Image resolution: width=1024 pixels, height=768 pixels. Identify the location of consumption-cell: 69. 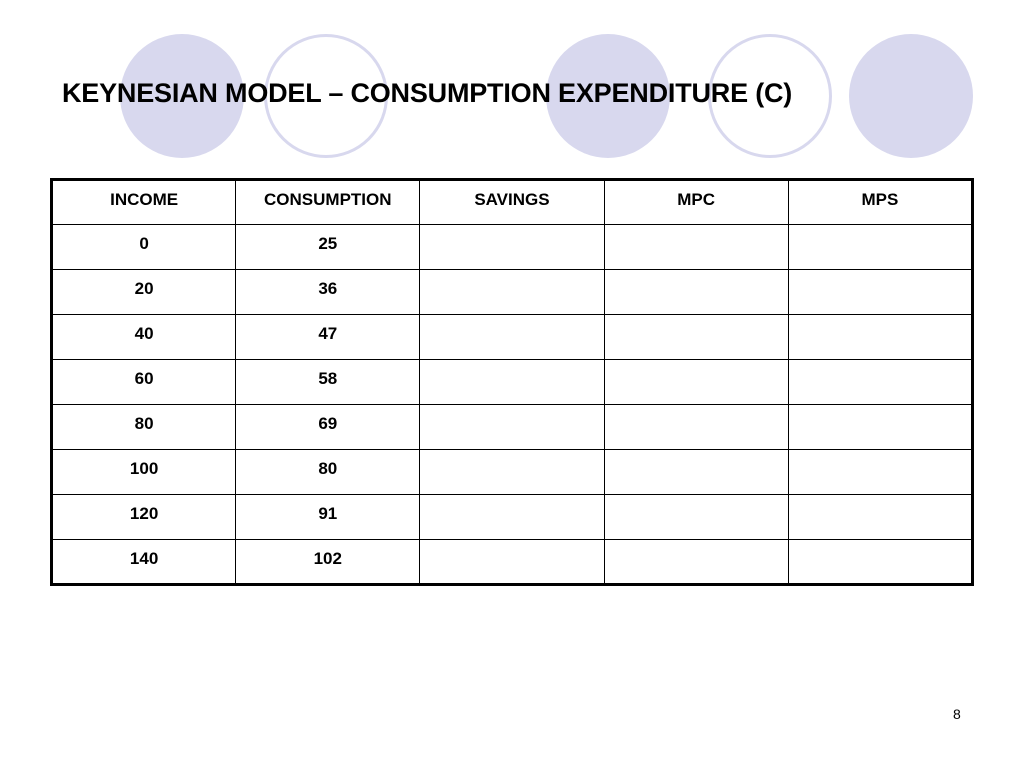
(328, 427).